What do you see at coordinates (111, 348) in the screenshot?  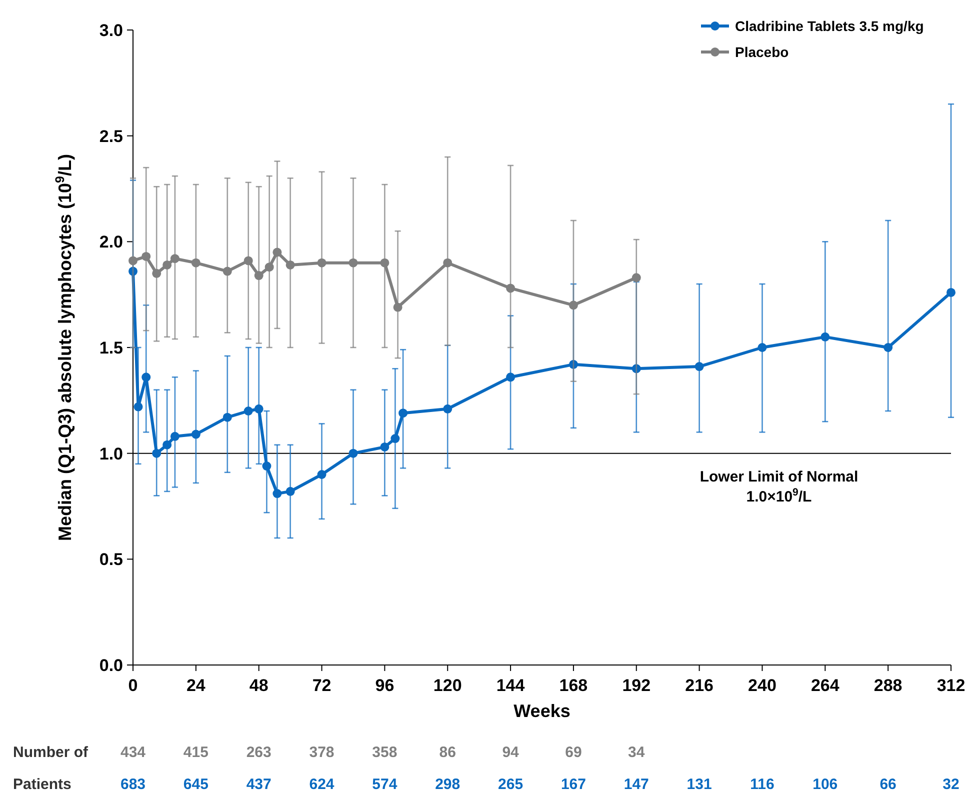 I see `y-tick-label: 1.5` at bounding box center [111, 348].